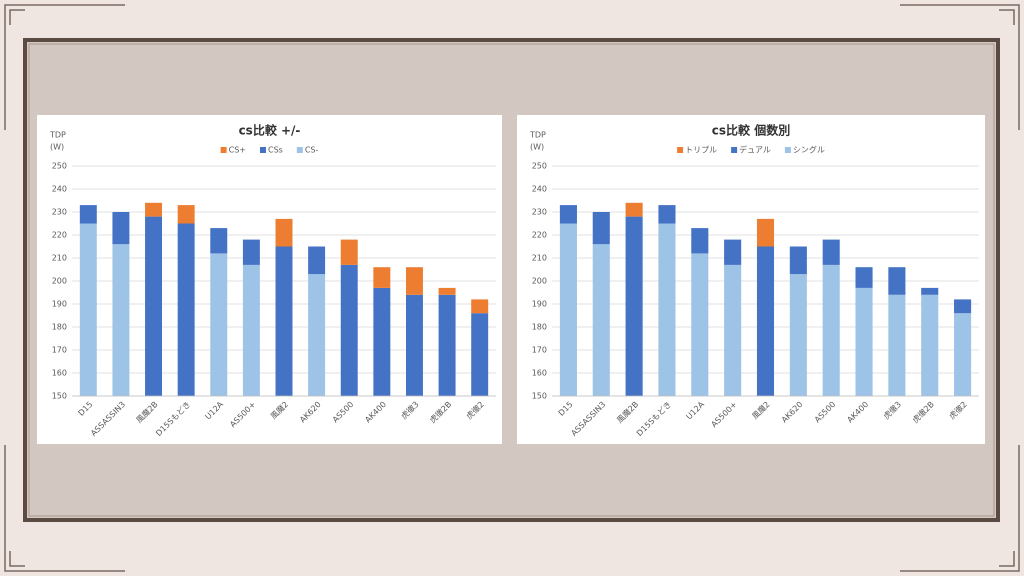 This screenshot has width=1024, height=576. What do you see at coordinates (237, 150) in the screenshot?
I see `legend-label: CS+` at bounding box center [237, 150].